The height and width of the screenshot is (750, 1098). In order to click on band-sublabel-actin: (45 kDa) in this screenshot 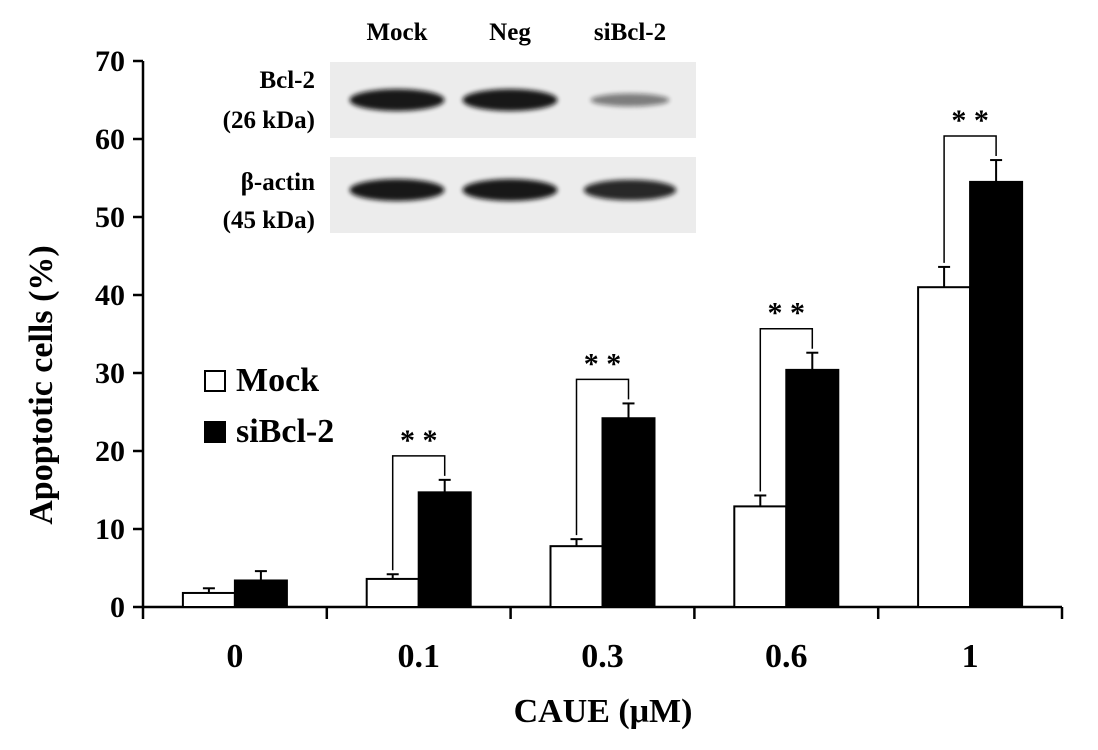, I will do `click(269, 220)`.